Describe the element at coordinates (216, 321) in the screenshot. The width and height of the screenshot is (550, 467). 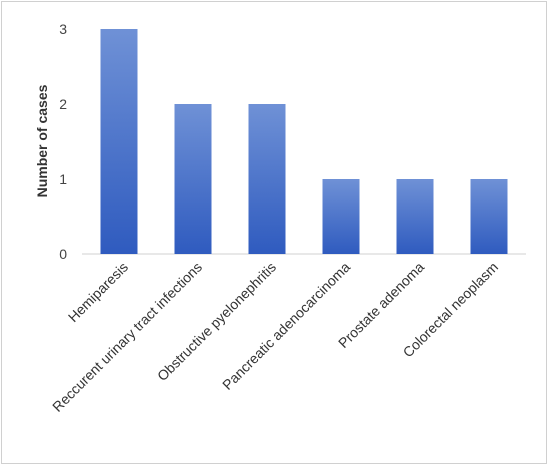
I see `x-category-label: Obstructive pyelonephritis` at that location.